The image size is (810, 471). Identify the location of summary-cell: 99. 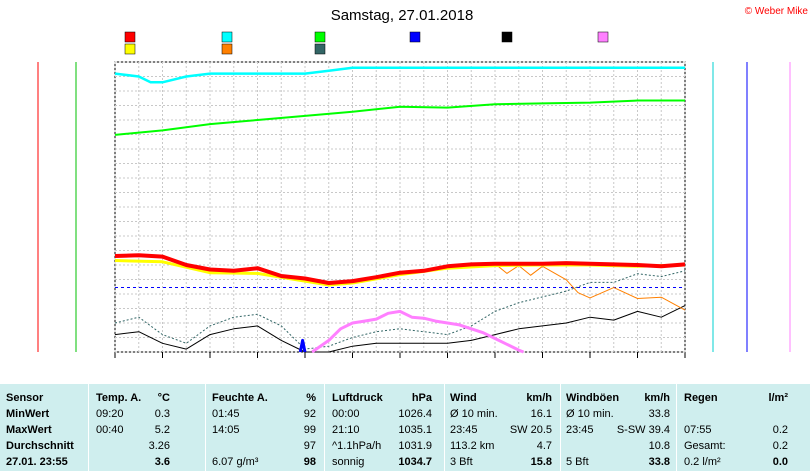
(309, 430).